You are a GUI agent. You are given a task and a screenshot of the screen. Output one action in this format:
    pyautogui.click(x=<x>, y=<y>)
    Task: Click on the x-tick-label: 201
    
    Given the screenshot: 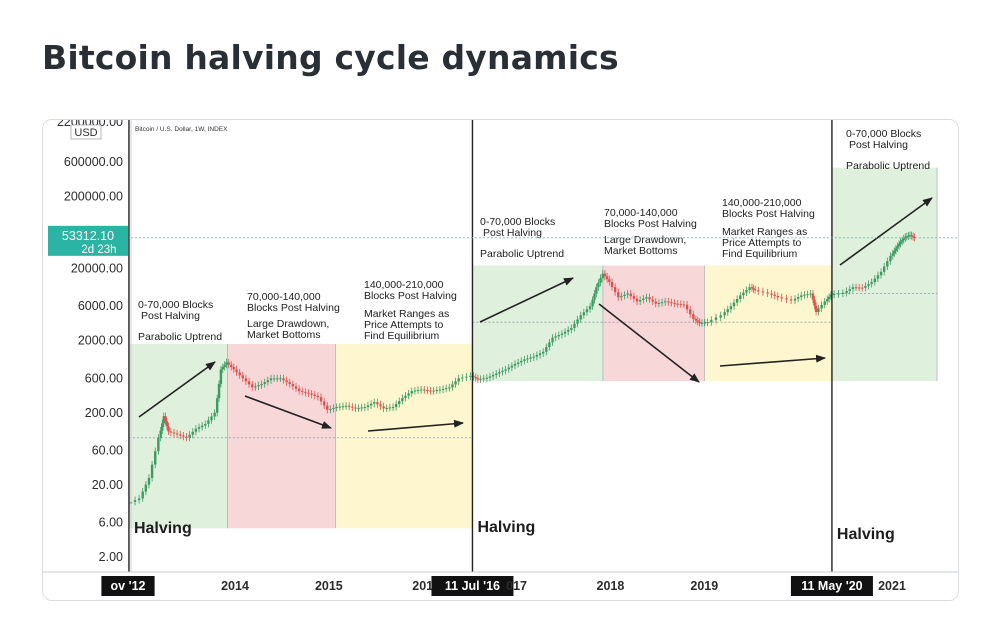 What is the action you would take?
    pyautogui.click(x=422, y=586)
    